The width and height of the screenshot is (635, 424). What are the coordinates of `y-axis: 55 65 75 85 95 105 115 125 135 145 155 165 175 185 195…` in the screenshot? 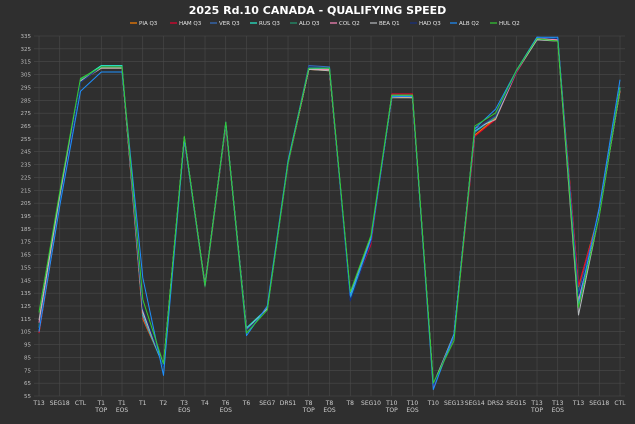 It's located at (26, 217).